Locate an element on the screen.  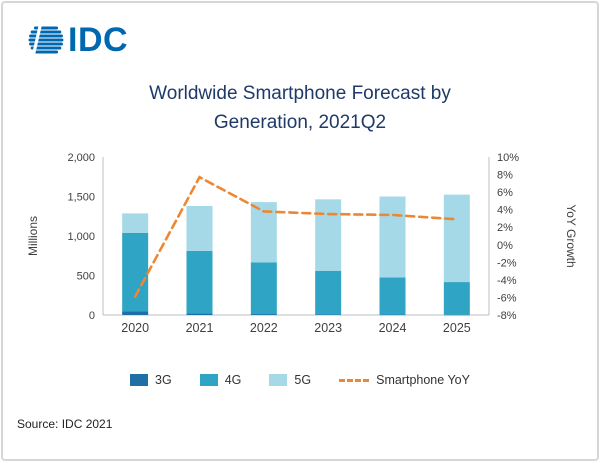
right-tick-label: 2% is located at coordinates (505, 228).